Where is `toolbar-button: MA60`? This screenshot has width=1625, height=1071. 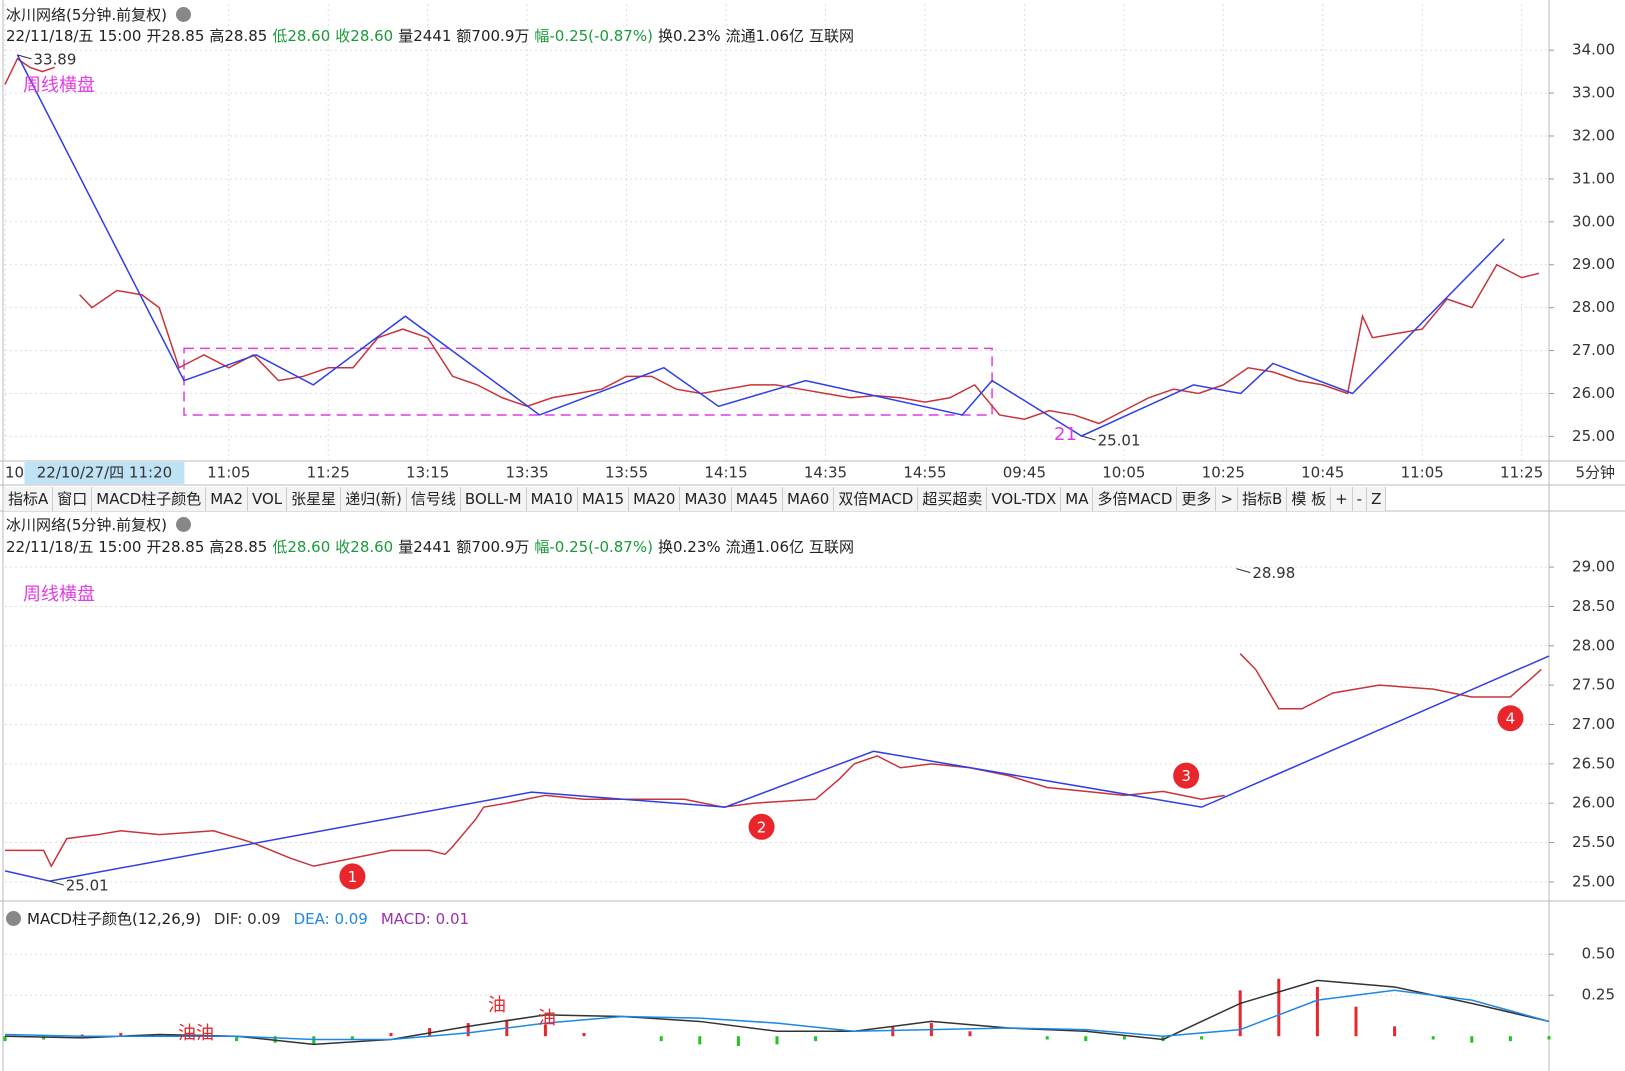 toolbar-button: MA60 is located at coordinates (809, 499).